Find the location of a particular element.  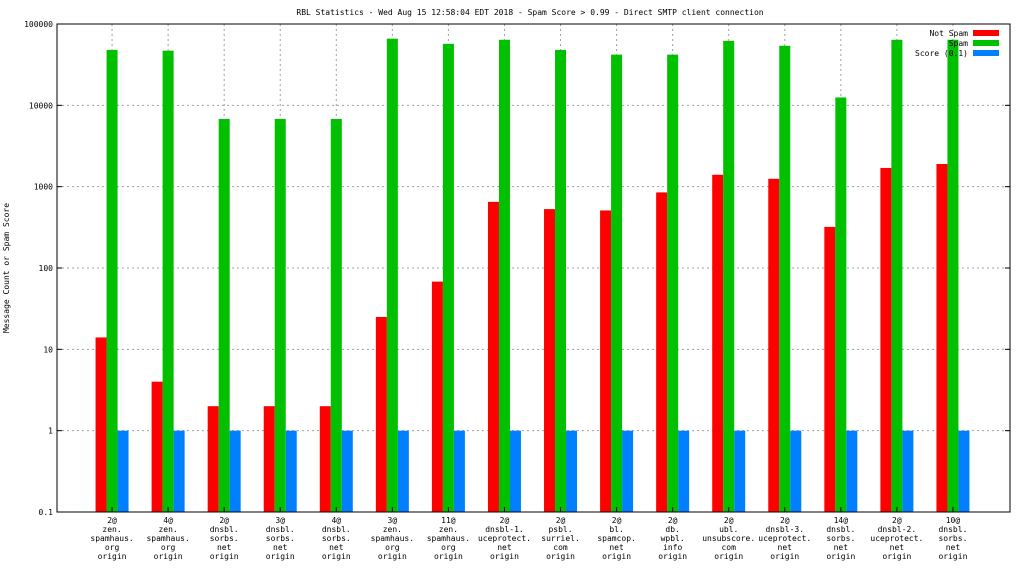

legend-label: Not Spam is located at coordinates (948, 33).